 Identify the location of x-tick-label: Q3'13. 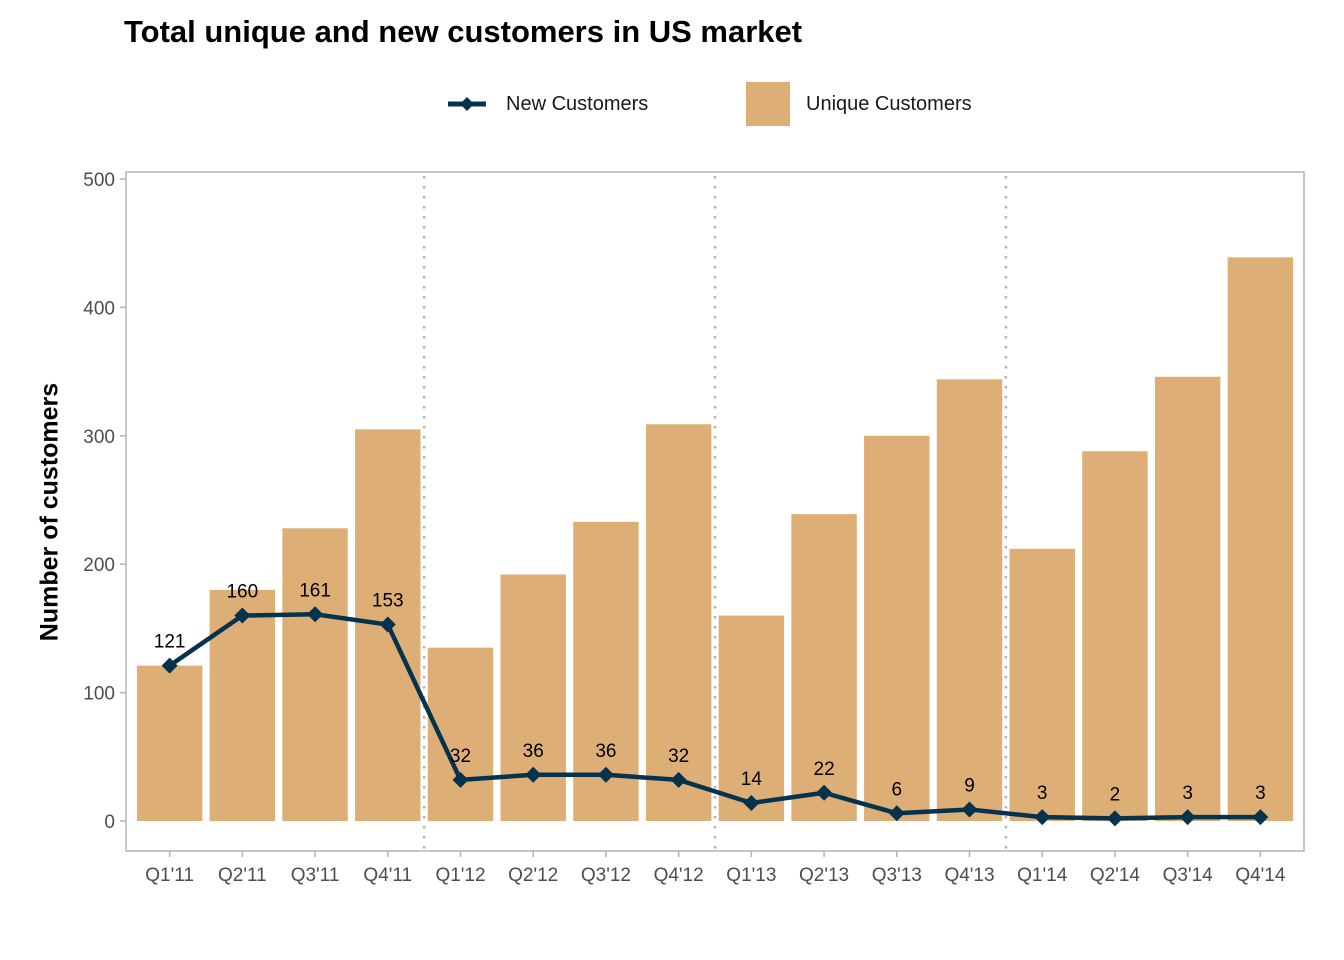
(897, 875).